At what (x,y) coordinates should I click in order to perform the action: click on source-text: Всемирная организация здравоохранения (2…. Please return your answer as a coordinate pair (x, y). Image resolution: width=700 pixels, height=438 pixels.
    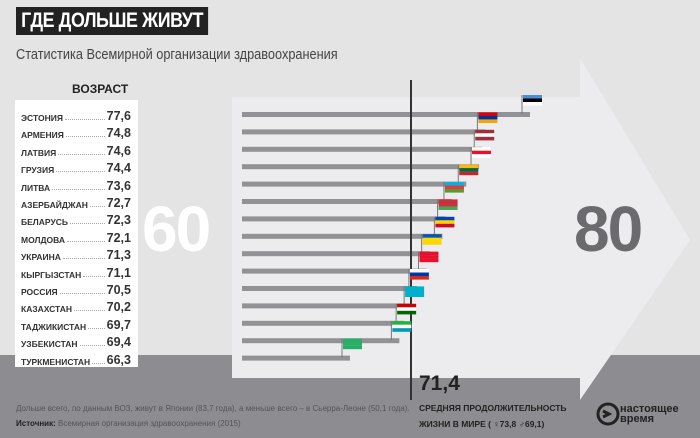
    Looking at the image, I should click on (148, 423).